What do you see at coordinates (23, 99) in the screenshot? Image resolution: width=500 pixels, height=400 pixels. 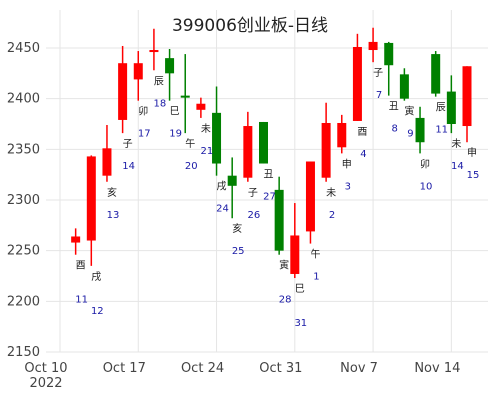 I see `y-tick-label: 2400` at bounding box center [23, 99].